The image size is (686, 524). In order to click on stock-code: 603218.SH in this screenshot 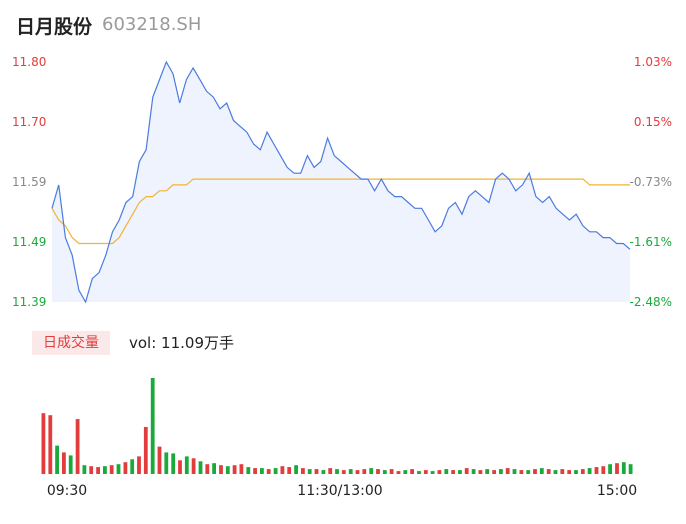, I will do `click(152, 24)`.